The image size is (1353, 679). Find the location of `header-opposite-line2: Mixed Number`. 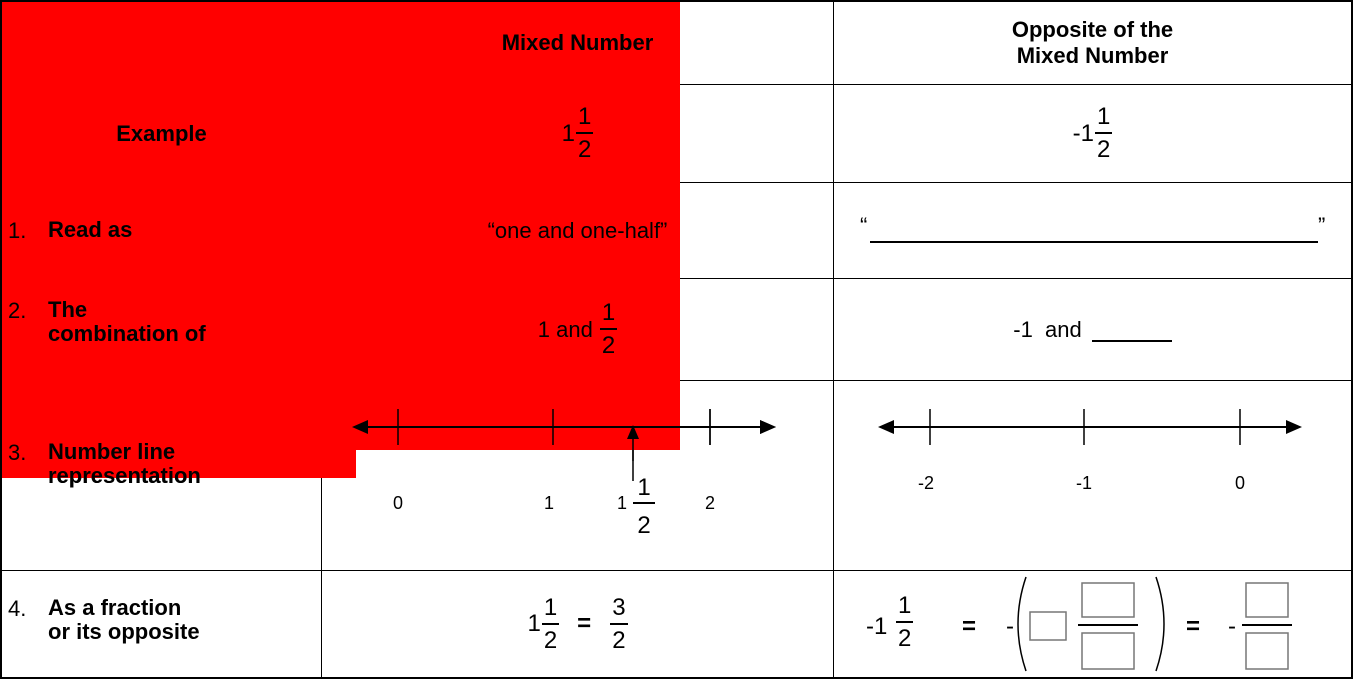

header-opposite-line2: Mixed Number is located at coordinates (1092, 55).